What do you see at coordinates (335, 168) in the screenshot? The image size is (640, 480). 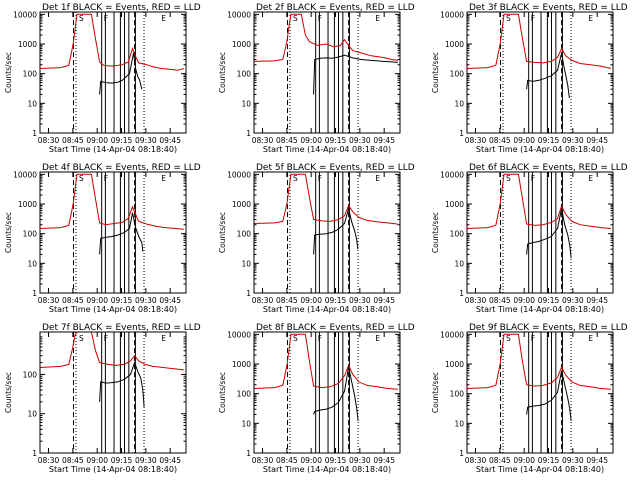 I see `panel-title: Det 5f BLACK = Events, RED = LLD` at bounding box center [335, 168].